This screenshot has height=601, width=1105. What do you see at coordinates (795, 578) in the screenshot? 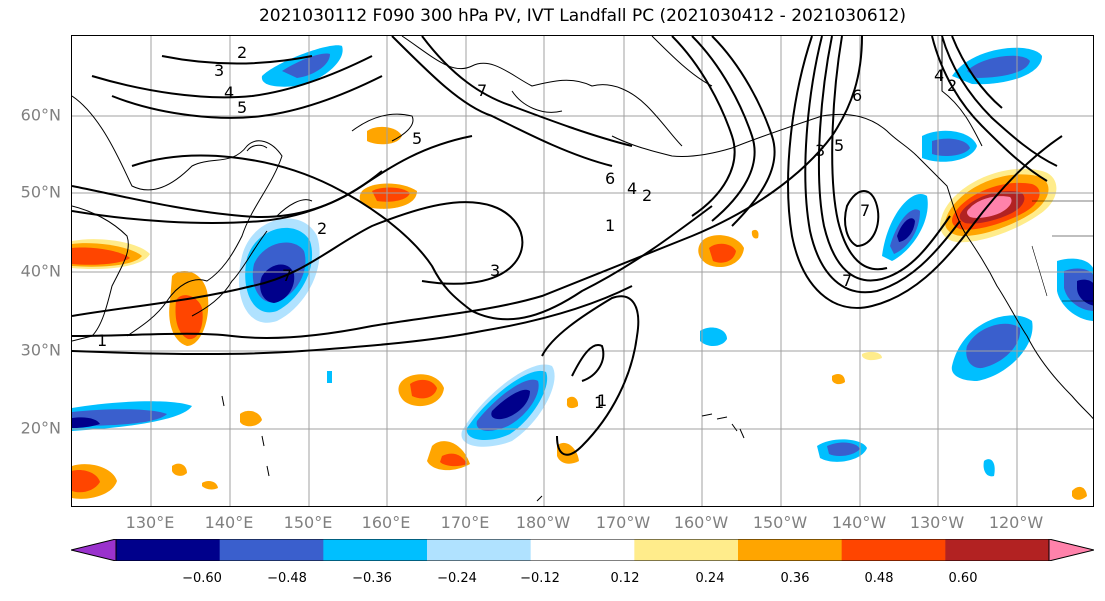
I see `colorbar-tick: 0.36` at bounding box center [795, 578].